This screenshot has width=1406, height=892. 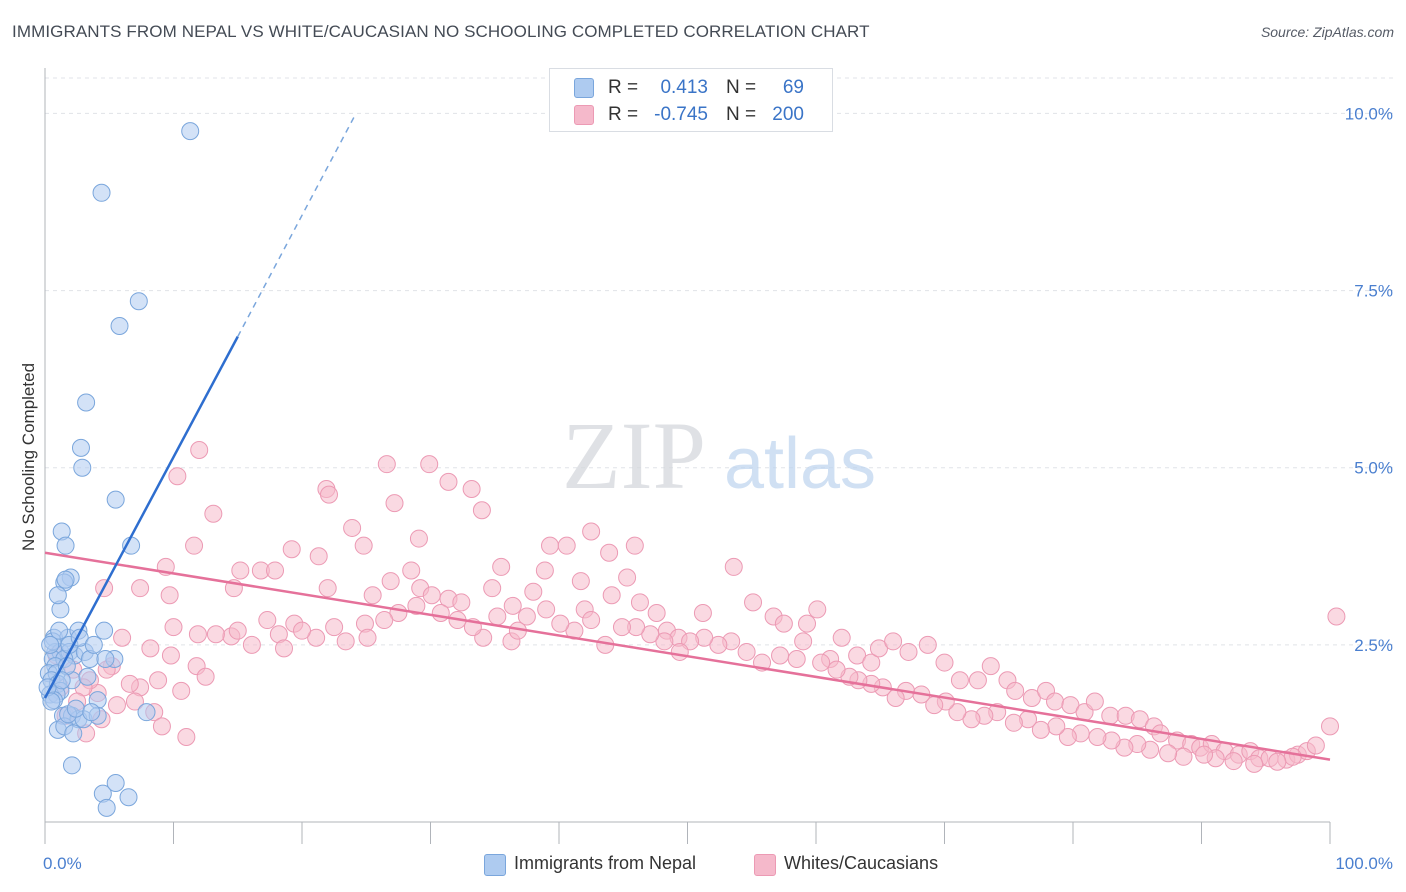 What do you see at coordinates (28, 457) in the screenshot?
I see `y-axis-title: No Schooling Completed` at bounding box center [28, 457].